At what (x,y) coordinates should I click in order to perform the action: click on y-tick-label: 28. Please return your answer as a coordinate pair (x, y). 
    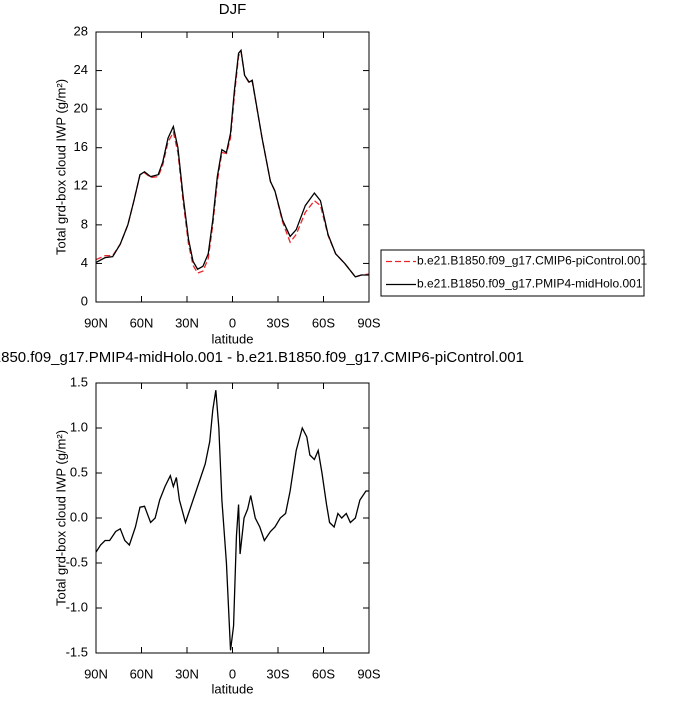
    Looking at the image, I should click on (81, 30).